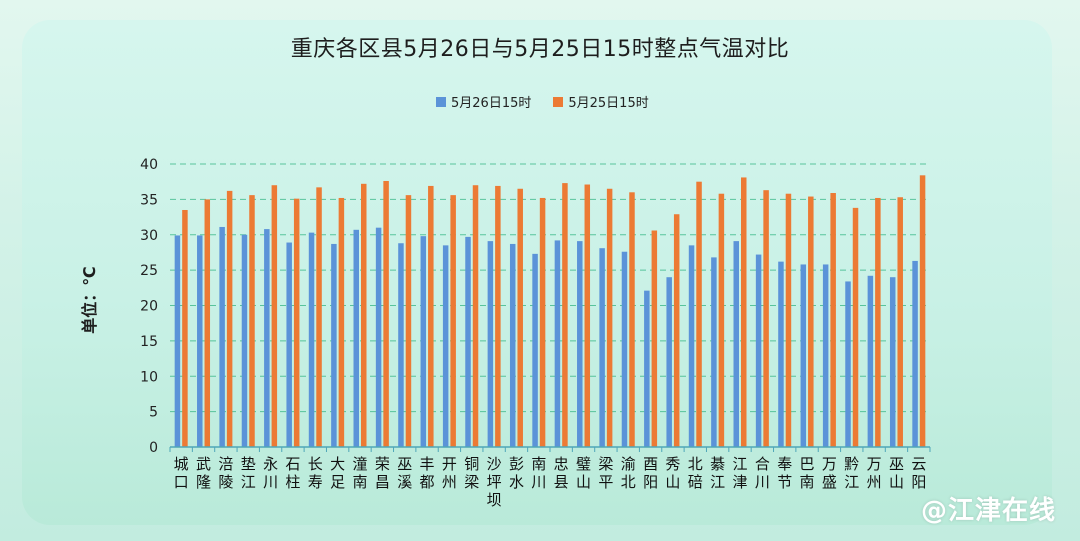 The width and height of the screenshot is (1080, 541). I want to click on y-tick-label: 20, so click(149, 307).